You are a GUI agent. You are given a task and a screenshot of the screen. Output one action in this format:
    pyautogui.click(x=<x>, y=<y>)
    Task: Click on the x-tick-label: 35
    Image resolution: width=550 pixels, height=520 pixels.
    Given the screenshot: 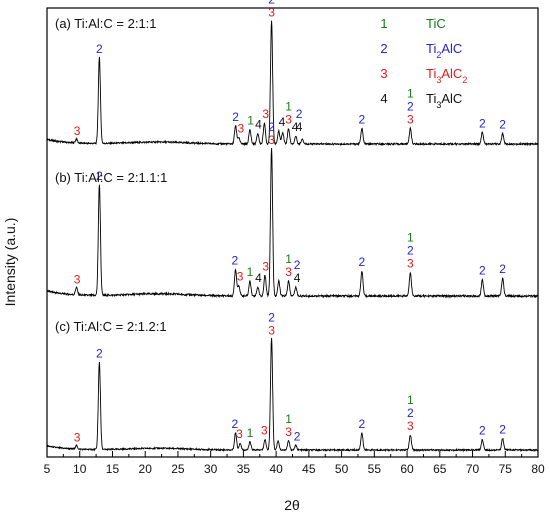 What is the action you would take?
    pyautogui.click(x=244, y=469)
    